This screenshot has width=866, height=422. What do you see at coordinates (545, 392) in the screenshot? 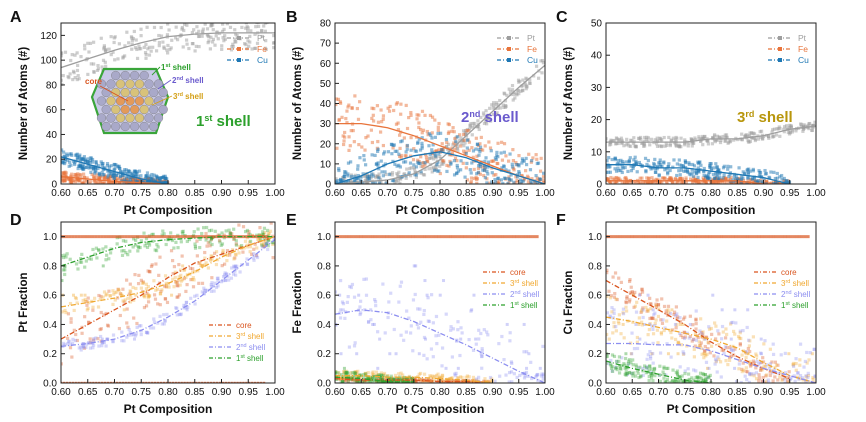
I see `x-tick-label: 1.00` at bounding box center [545, 392].